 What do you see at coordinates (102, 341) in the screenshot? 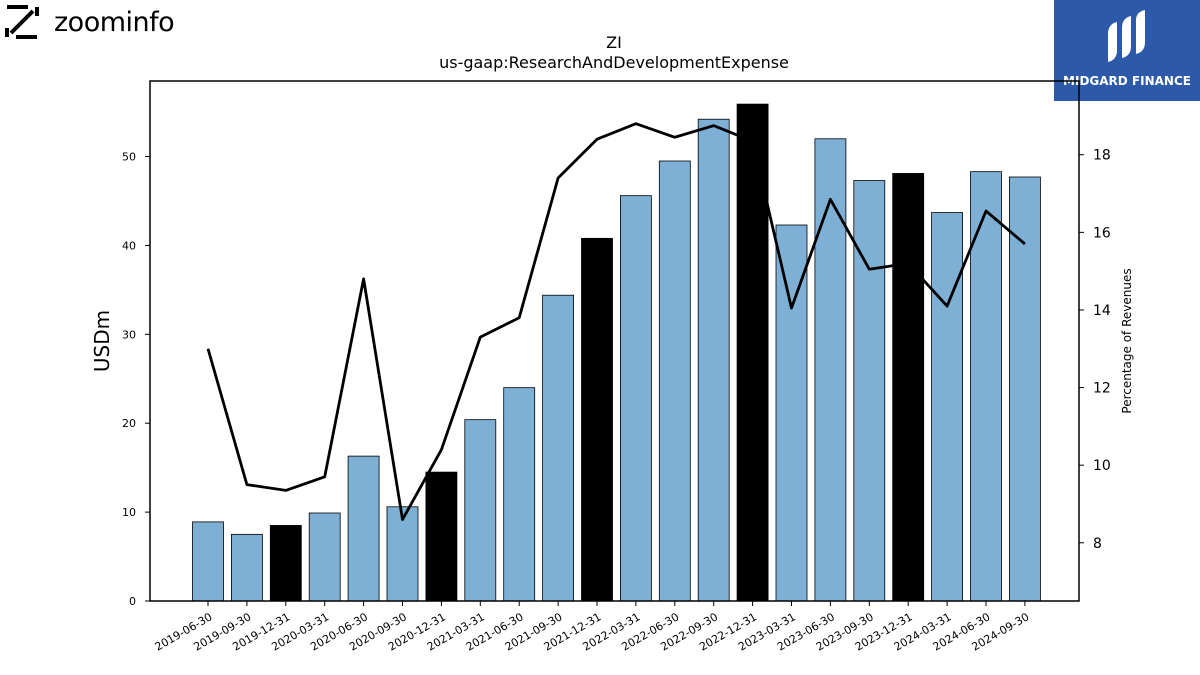
I see `y-axis-label: USDm` at bounding box center [102, 341].